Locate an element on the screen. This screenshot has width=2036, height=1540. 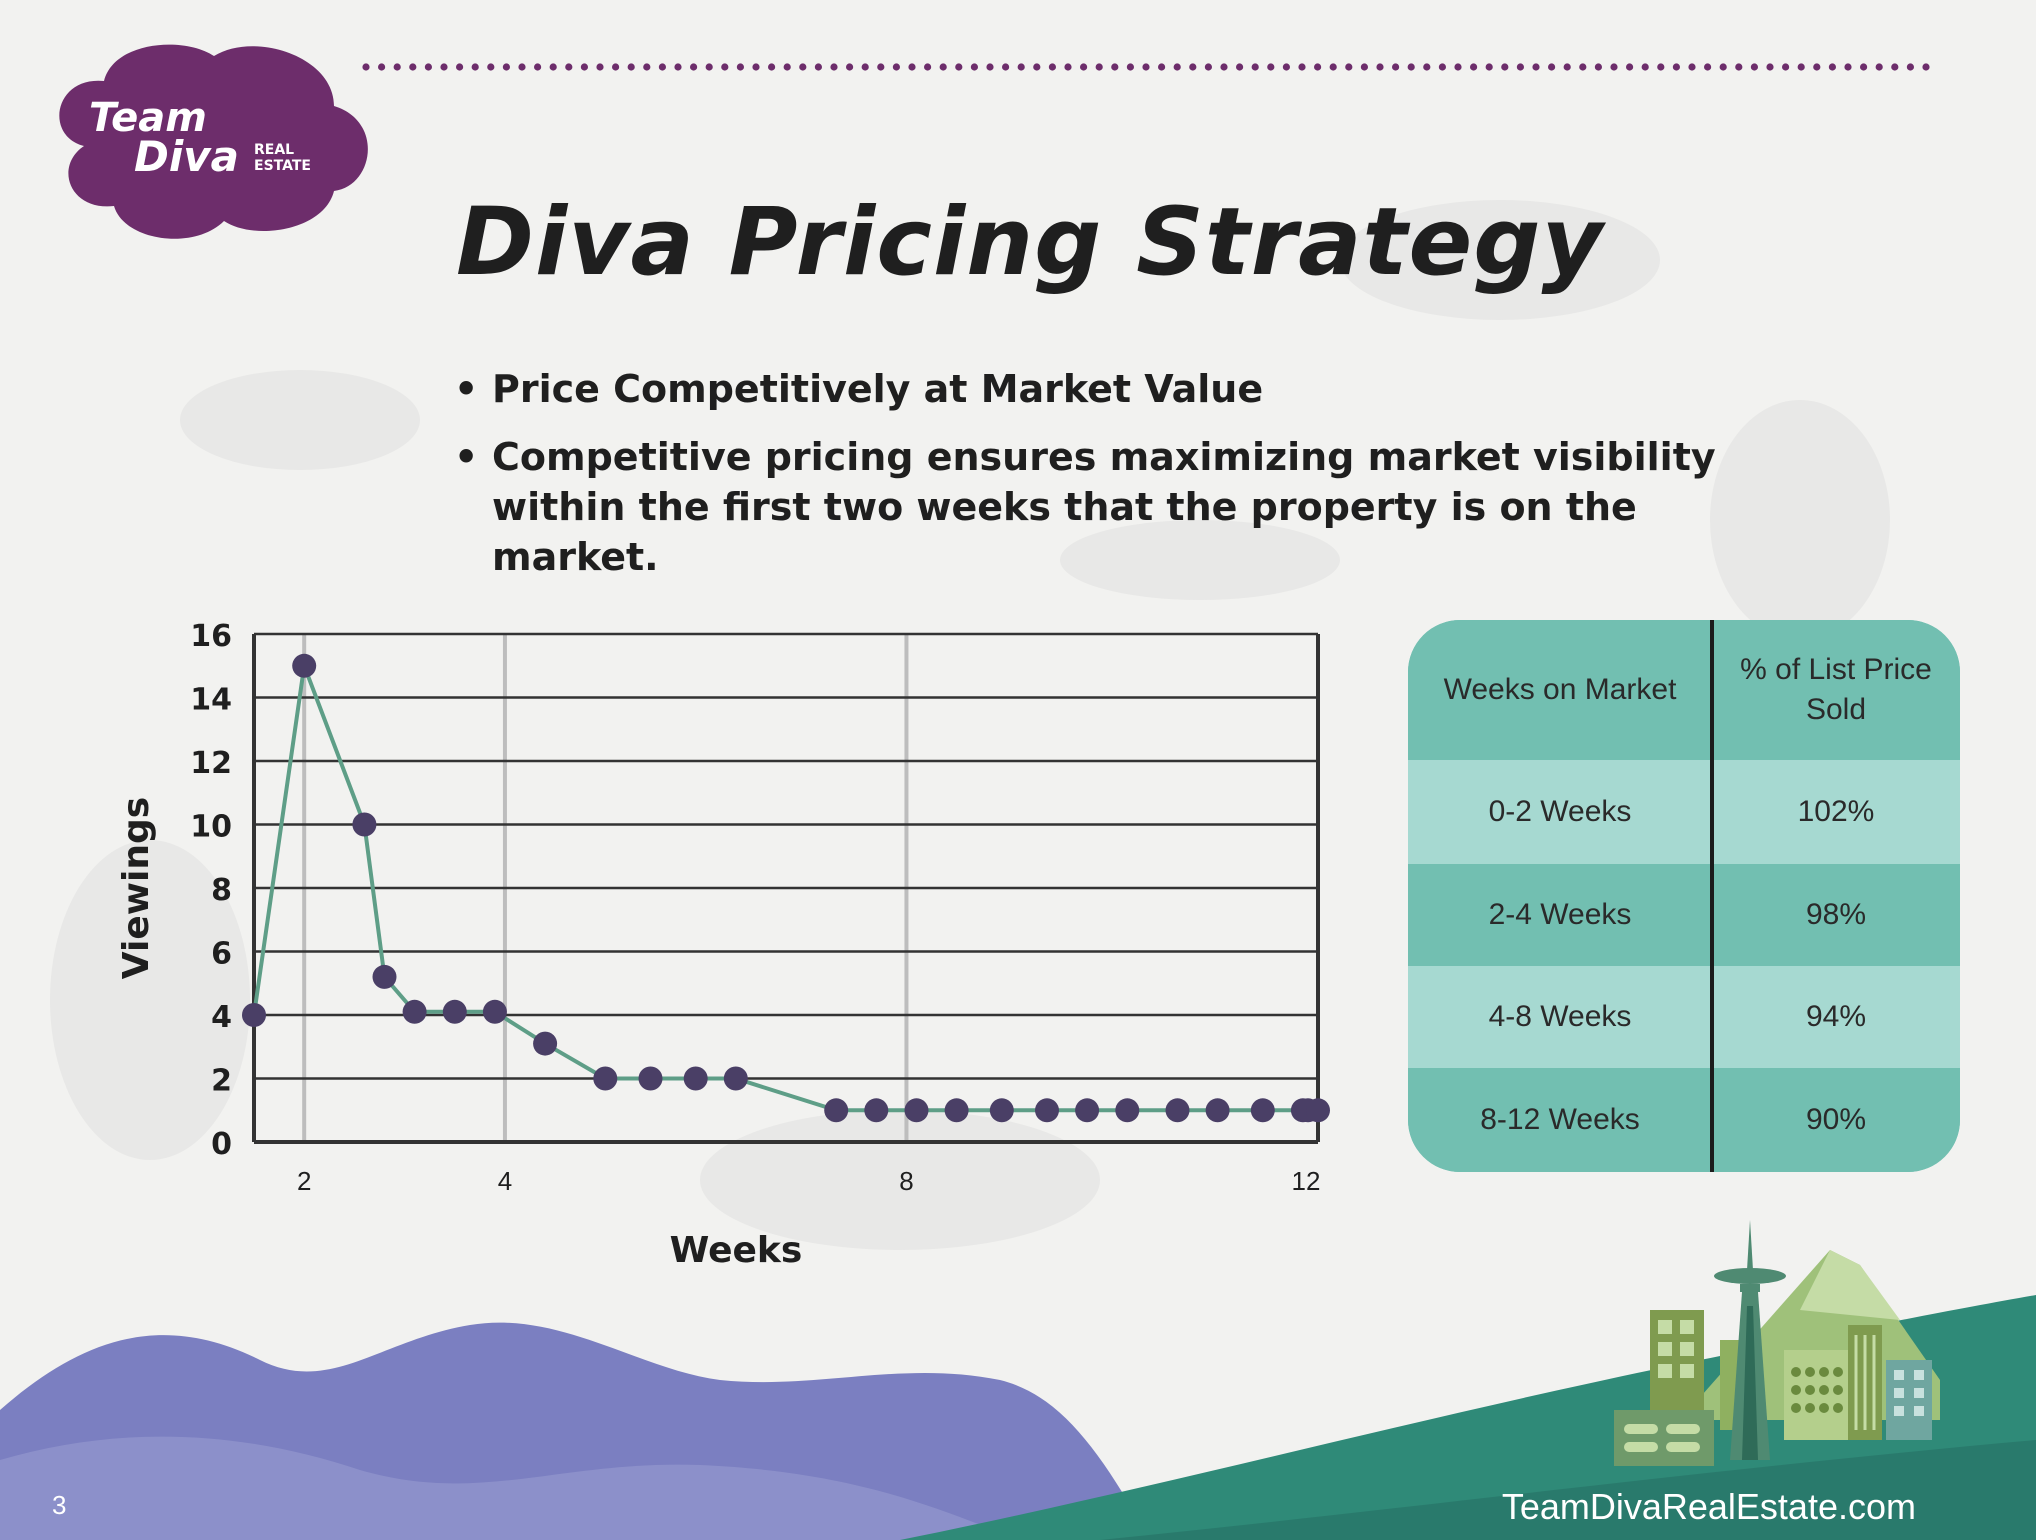
table-header-row: Weeks on Market % of List Price Sold is located at coordinates (1684, 690).